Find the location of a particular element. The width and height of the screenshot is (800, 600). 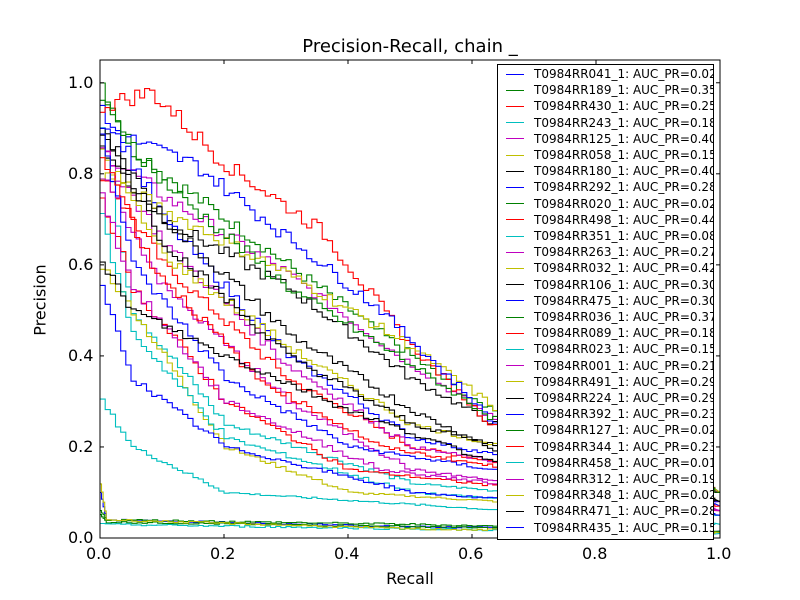

x-tick-label: 0.4 is located at coordinates (347, 553).